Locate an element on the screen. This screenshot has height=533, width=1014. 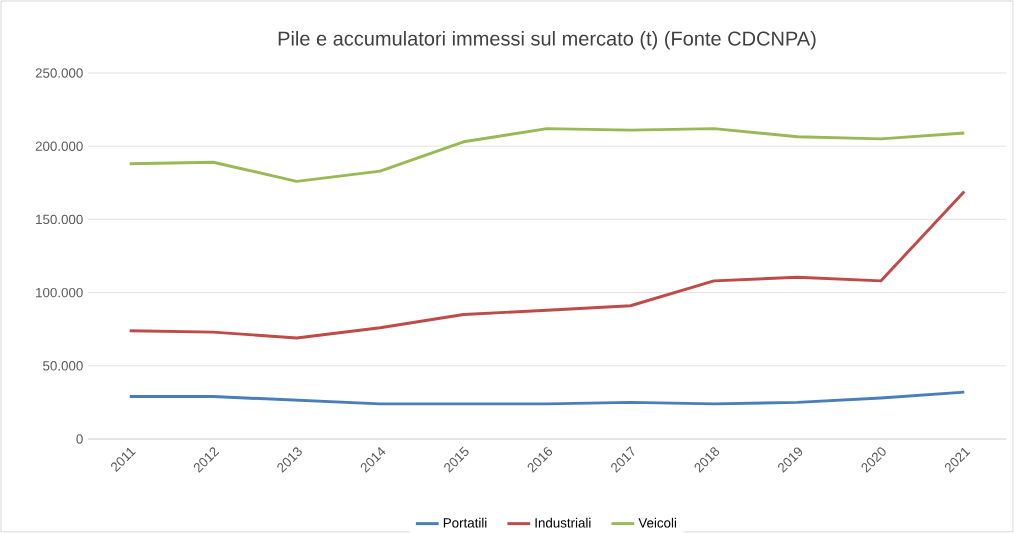
y-tick-label: 200.000 is located at coordinates (59, 146).